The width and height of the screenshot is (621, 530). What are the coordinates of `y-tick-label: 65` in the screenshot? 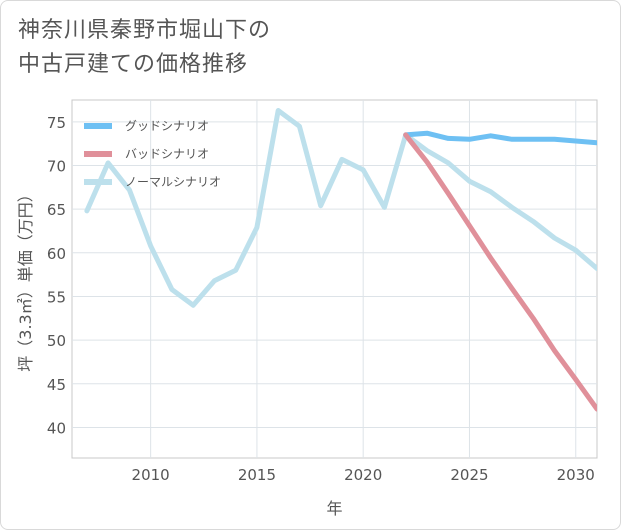 It's located at (56, 210).